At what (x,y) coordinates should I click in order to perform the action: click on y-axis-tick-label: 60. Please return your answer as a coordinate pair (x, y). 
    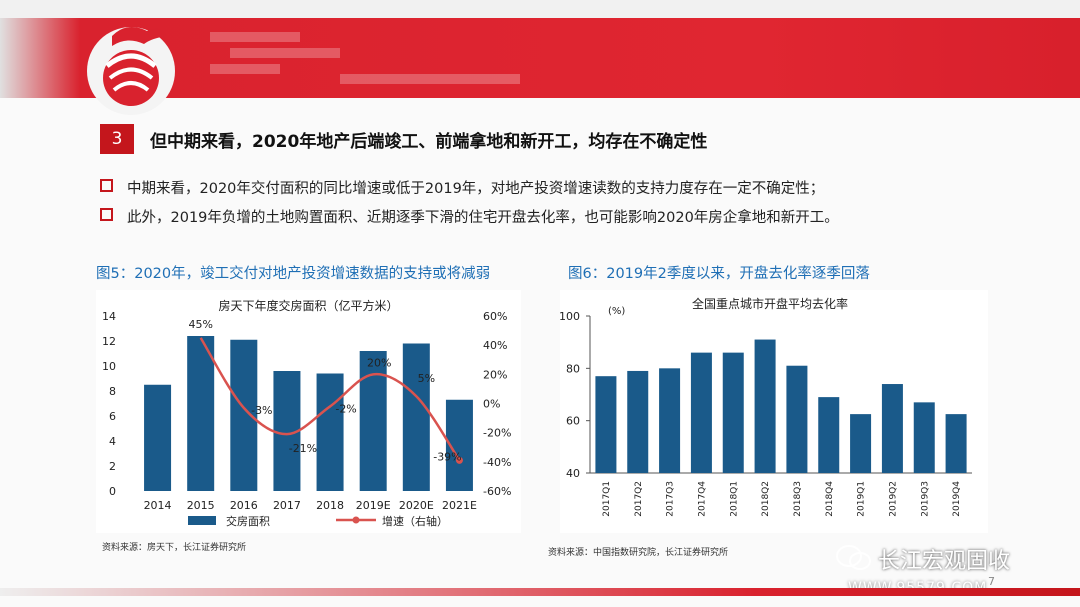
    Looking at the image, I should click on (573, 421).